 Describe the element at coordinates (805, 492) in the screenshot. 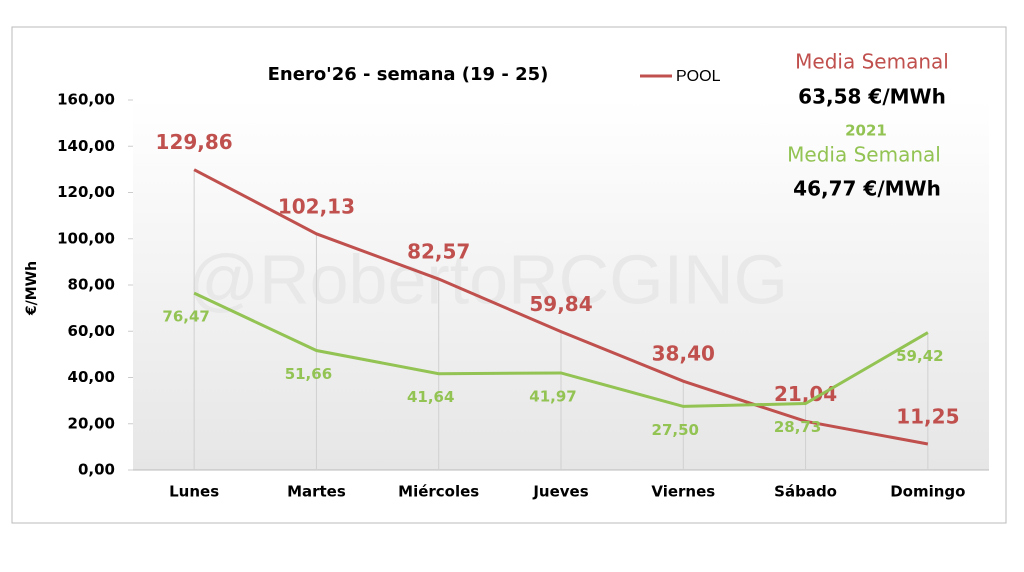

I see `x-tick-label: Sábado` at that location.